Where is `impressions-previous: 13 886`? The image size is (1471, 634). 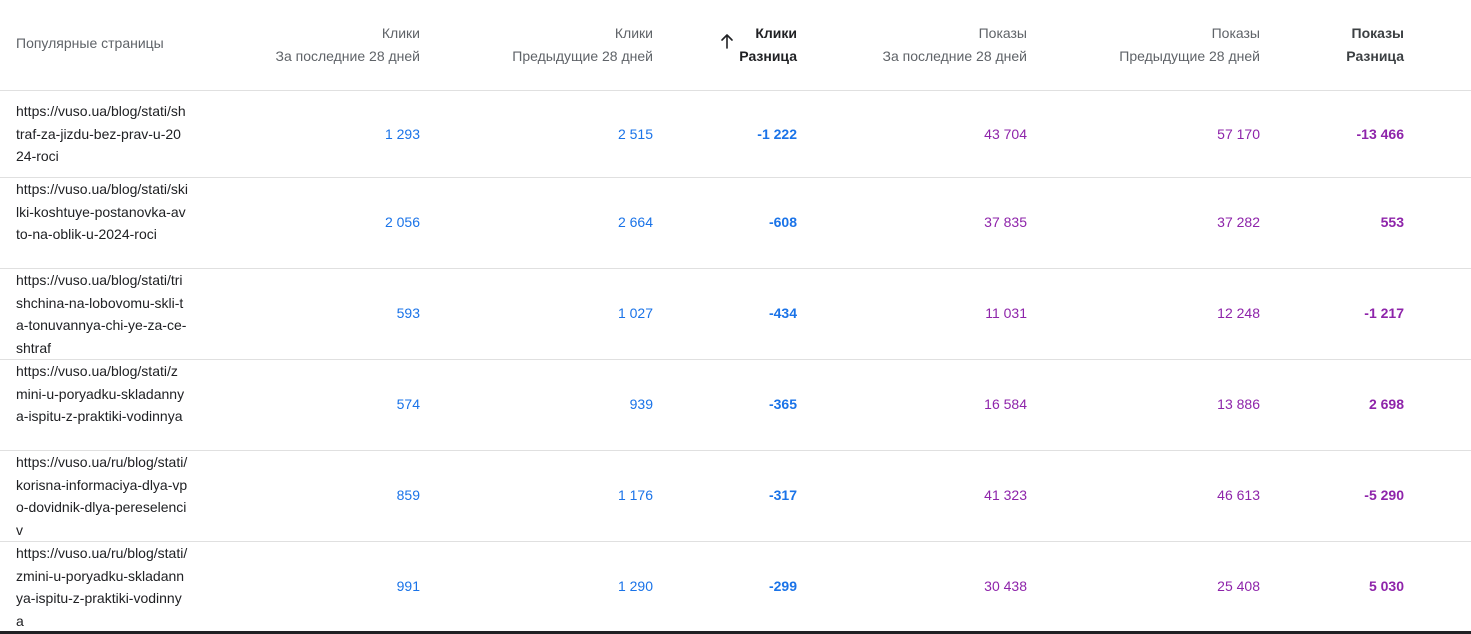
impressions-previous: 13 886 is located at coordinates (1238, 404).